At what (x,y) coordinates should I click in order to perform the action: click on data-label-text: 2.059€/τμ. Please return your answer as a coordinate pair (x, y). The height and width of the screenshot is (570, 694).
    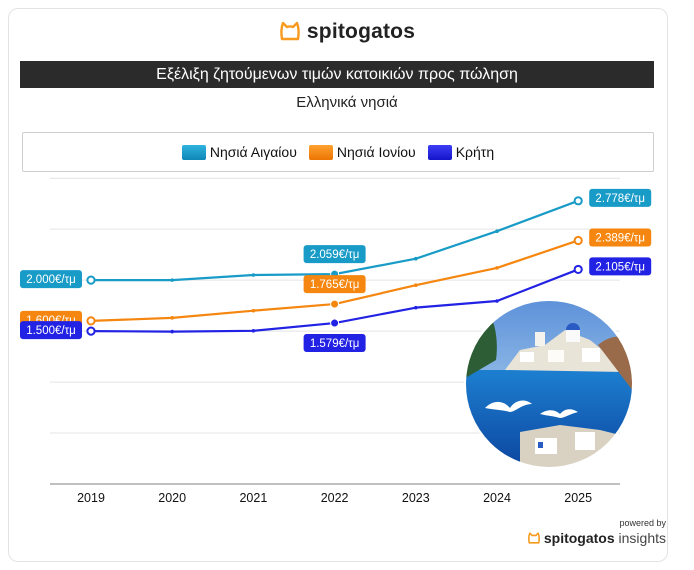
    Looking at the image, I should click on (335, 255).